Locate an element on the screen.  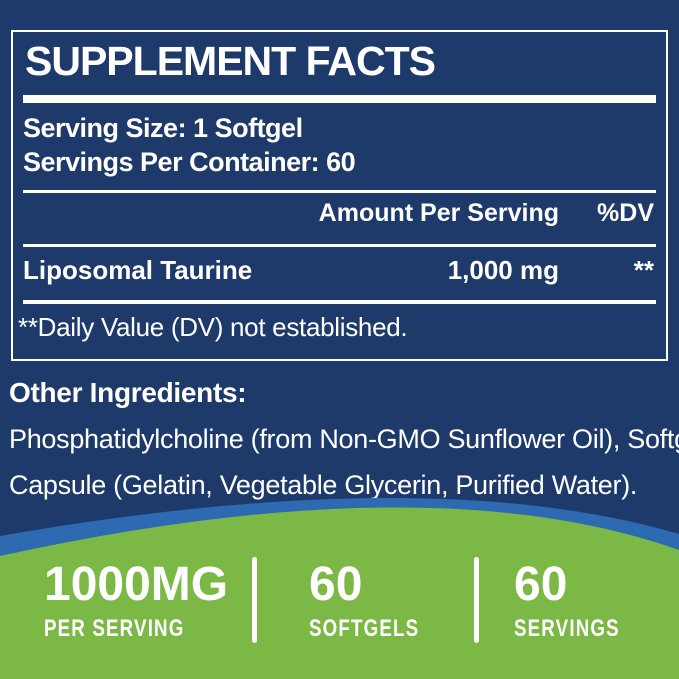
servings-per-container: Servings Per Container: 60 is located at coordinates (189, 162).